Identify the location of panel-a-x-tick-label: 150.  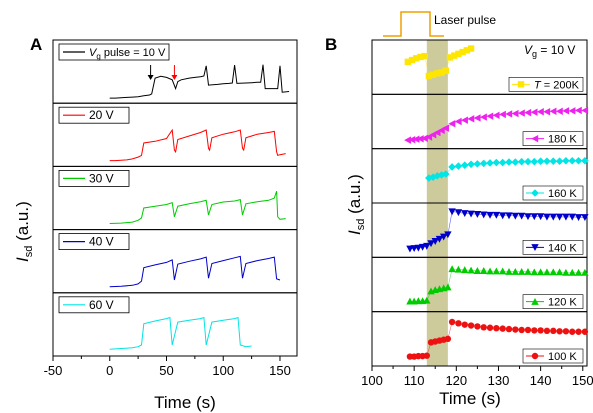
(280, 370).